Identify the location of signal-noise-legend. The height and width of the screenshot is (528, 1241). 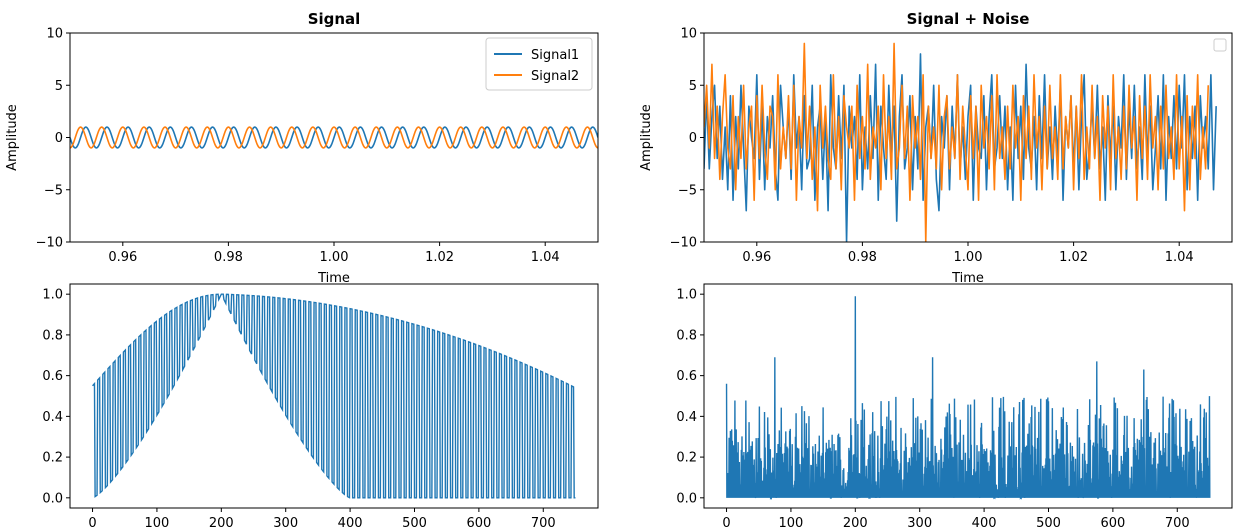
(1220, 45).